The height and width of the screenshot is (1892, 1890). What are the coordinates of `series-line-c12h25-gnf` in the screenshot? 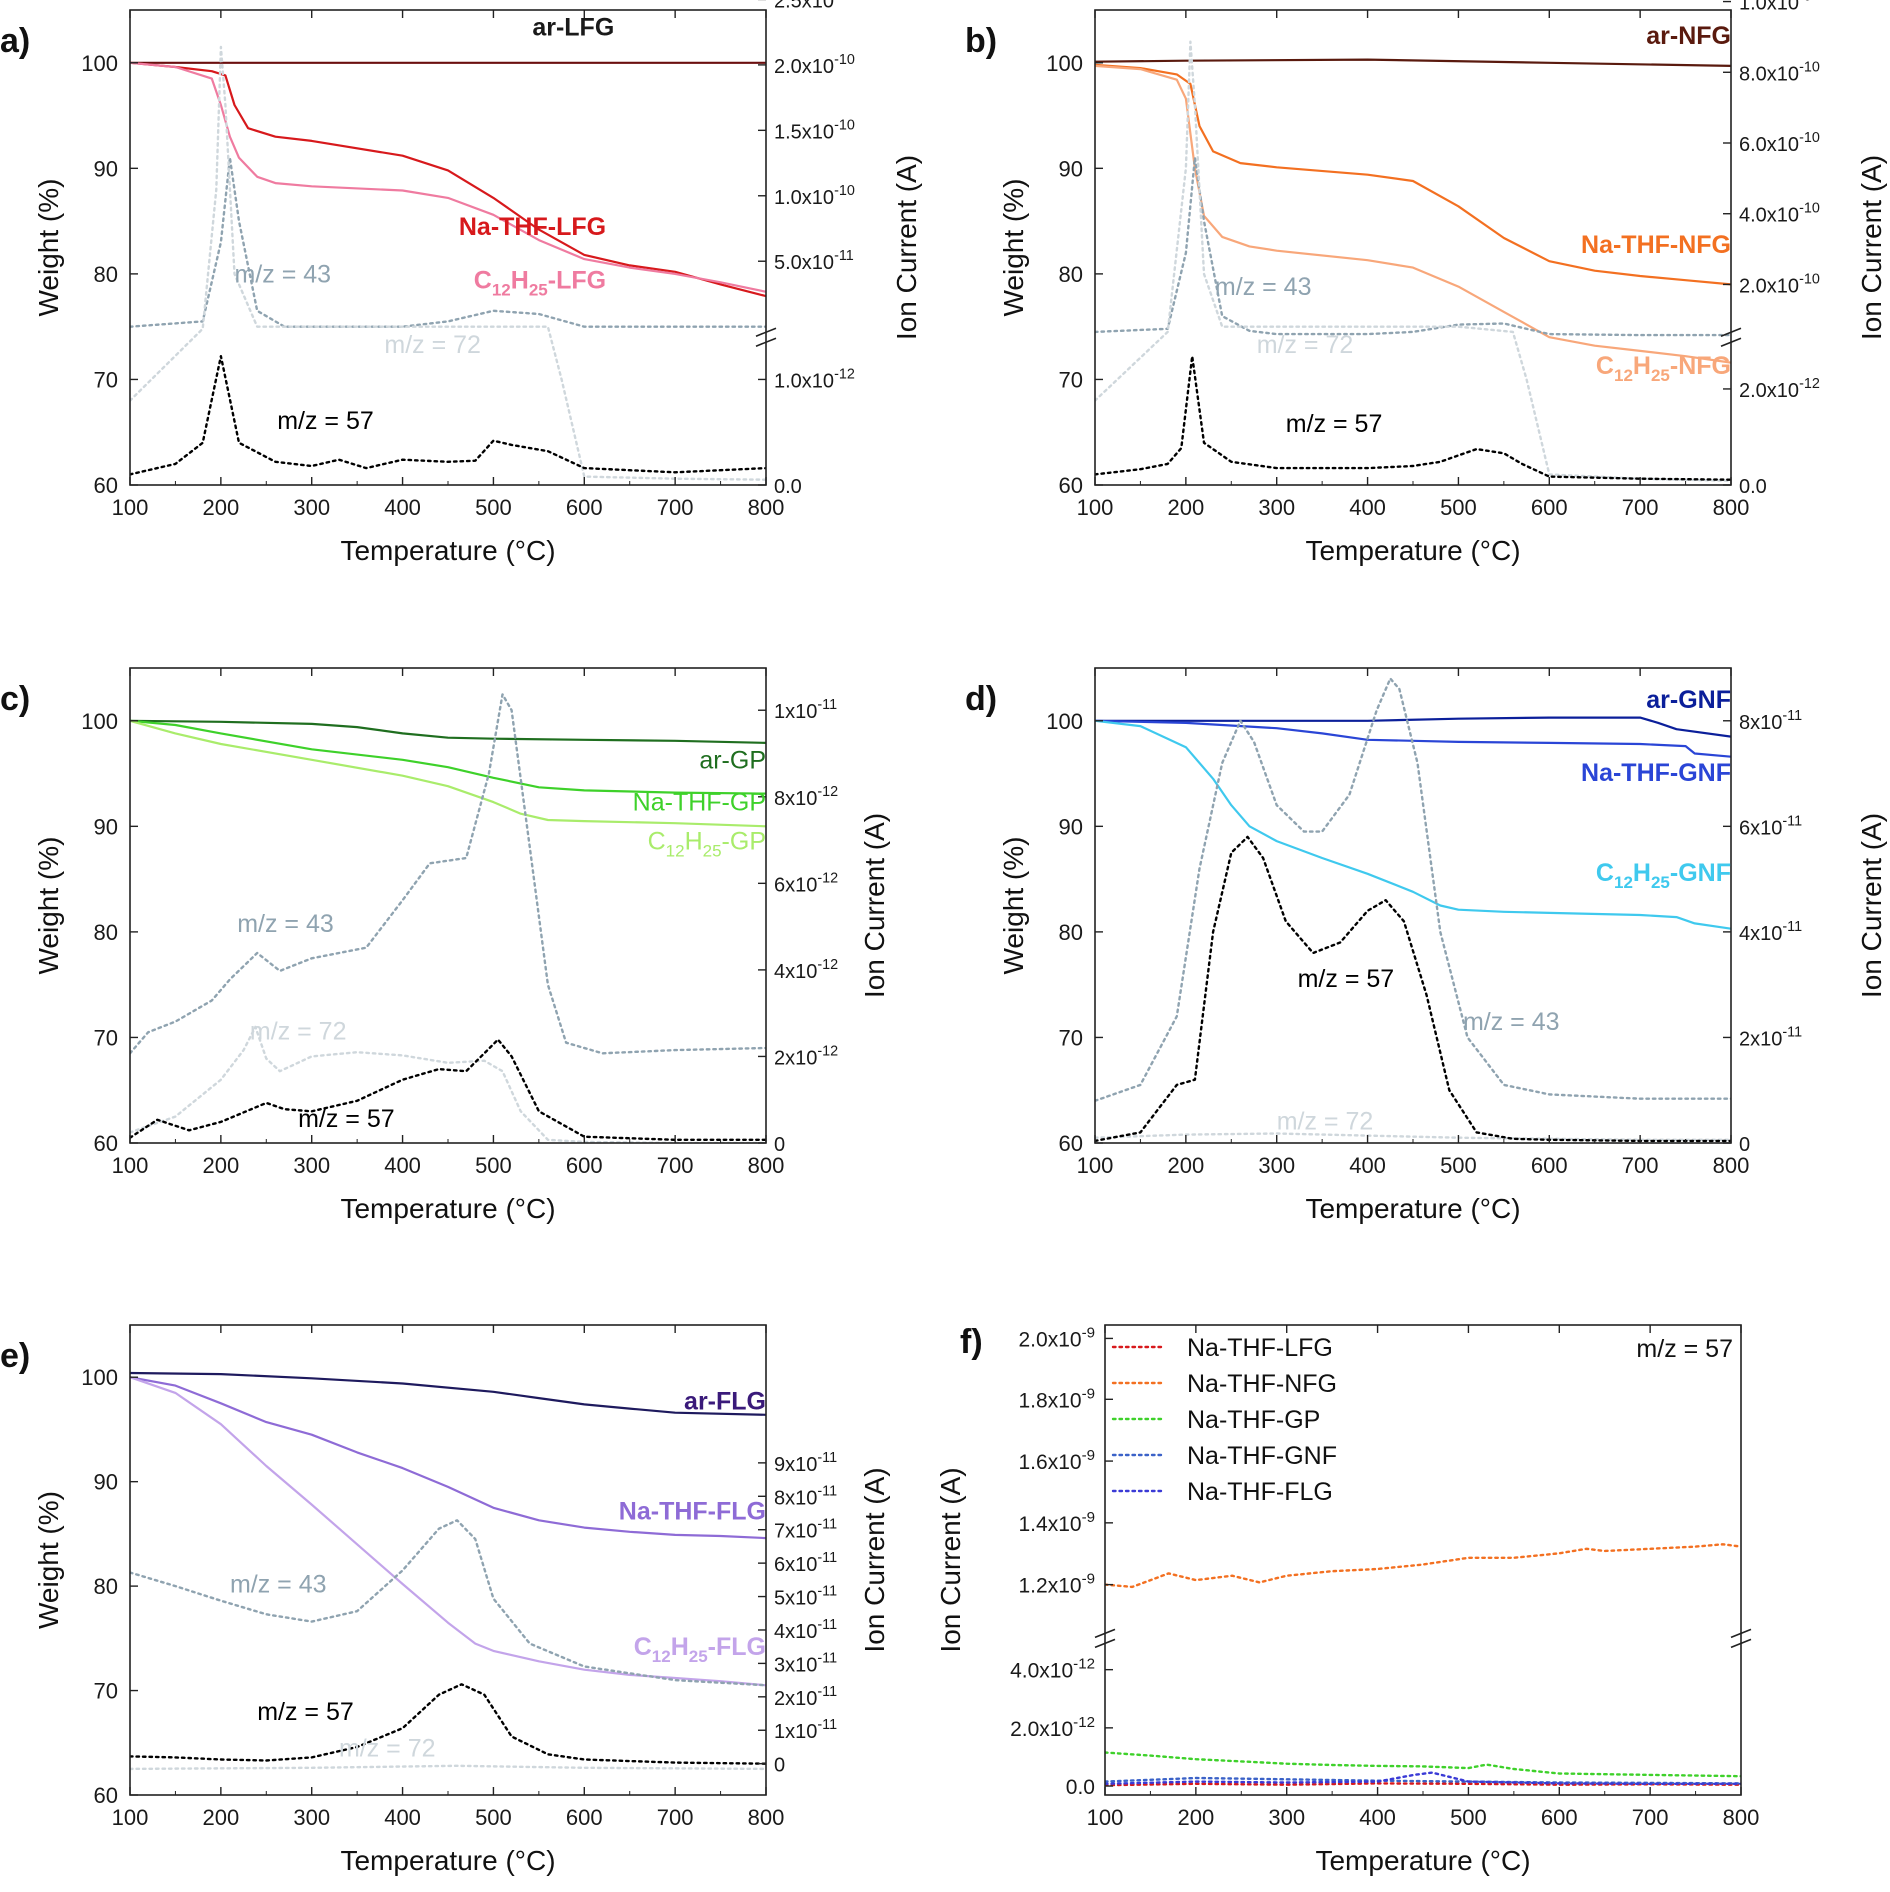 It's located at (1413, 824).